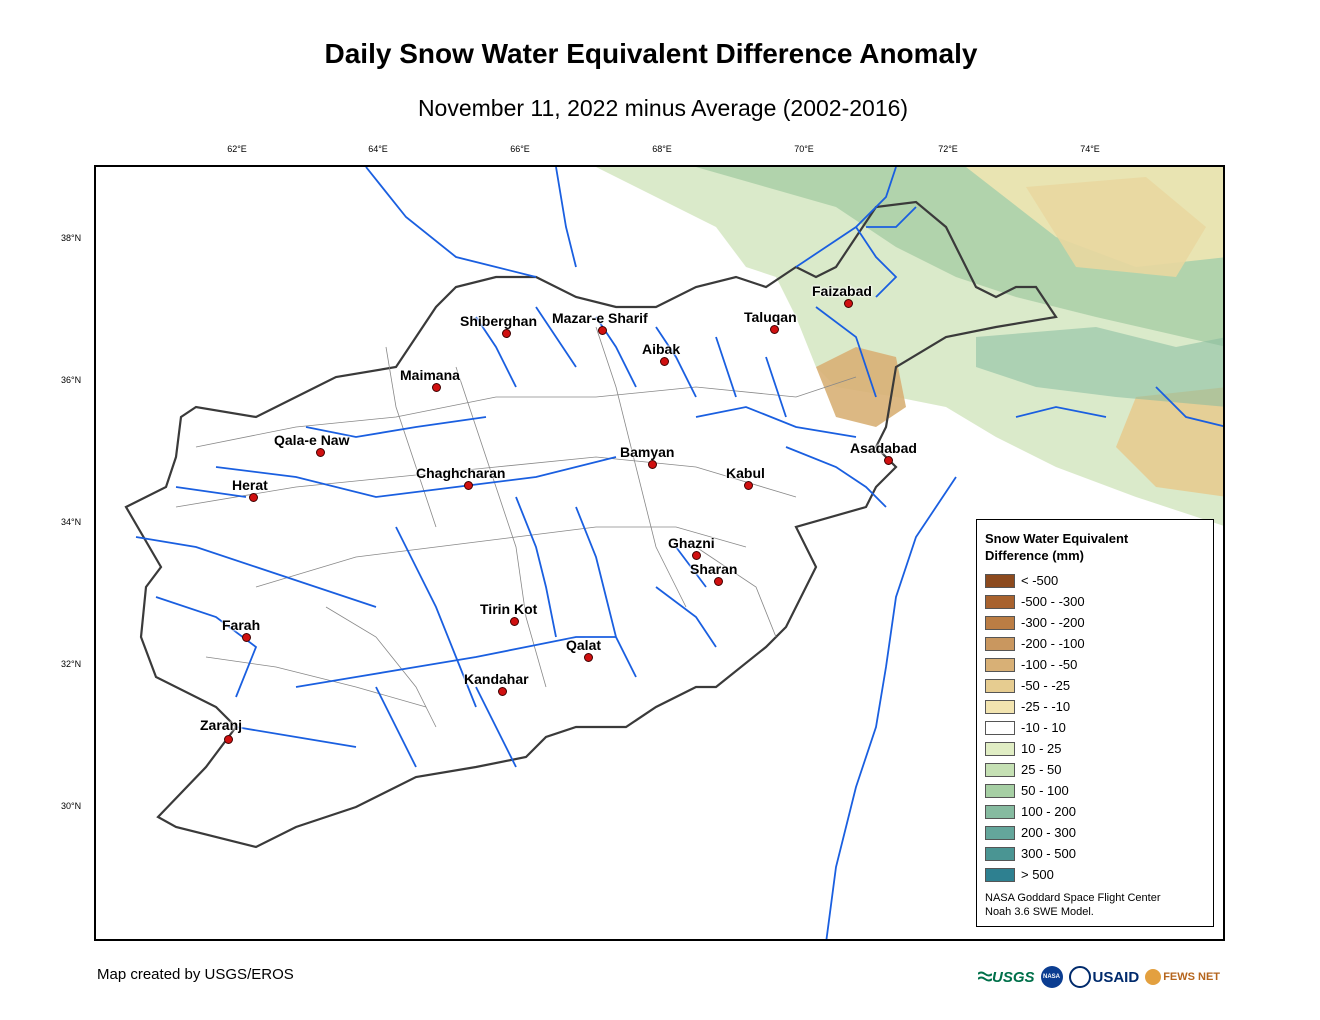 The height and width of the screenshot is (1020, 1320). I want to click on lon-label: 68°E, so click(662, 149).